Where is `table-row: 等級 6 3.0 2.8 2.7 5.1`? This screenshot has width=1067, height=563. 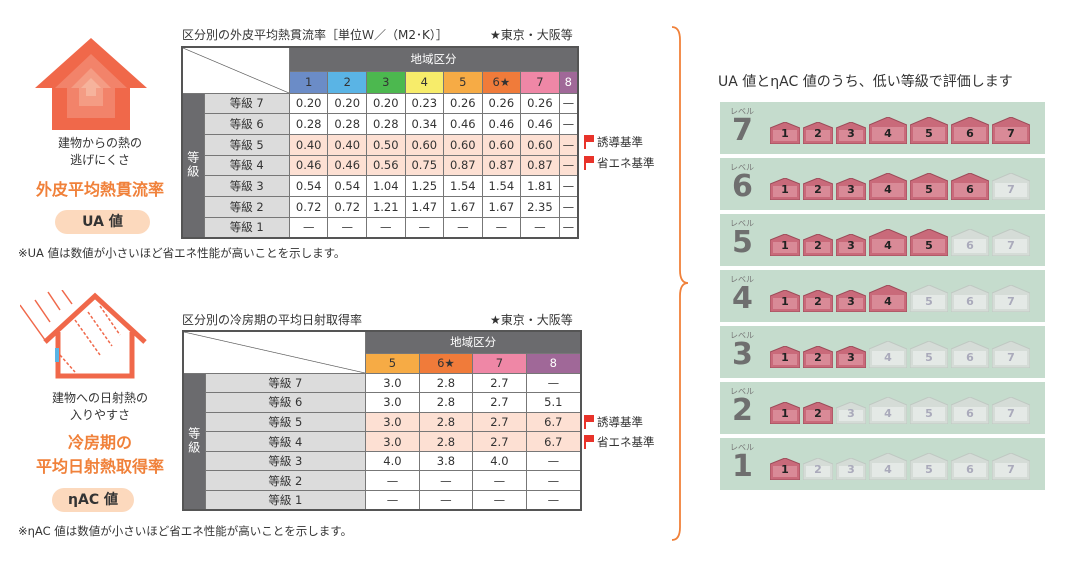
table-row: 等級 6 3.0 2.8 2.7 5.1 is located at coordinates (382, 402).